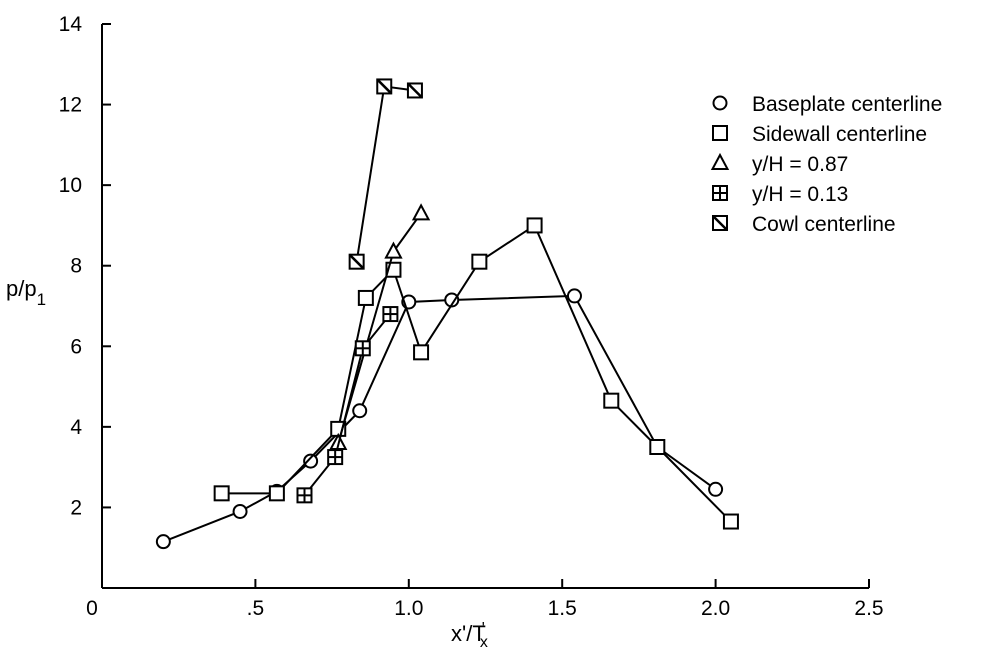 This screenshot has height=652, width=1001. Describe the element at coordinates (70, 105) in the screenshot. I see `y-tick-label: 12` at that location.